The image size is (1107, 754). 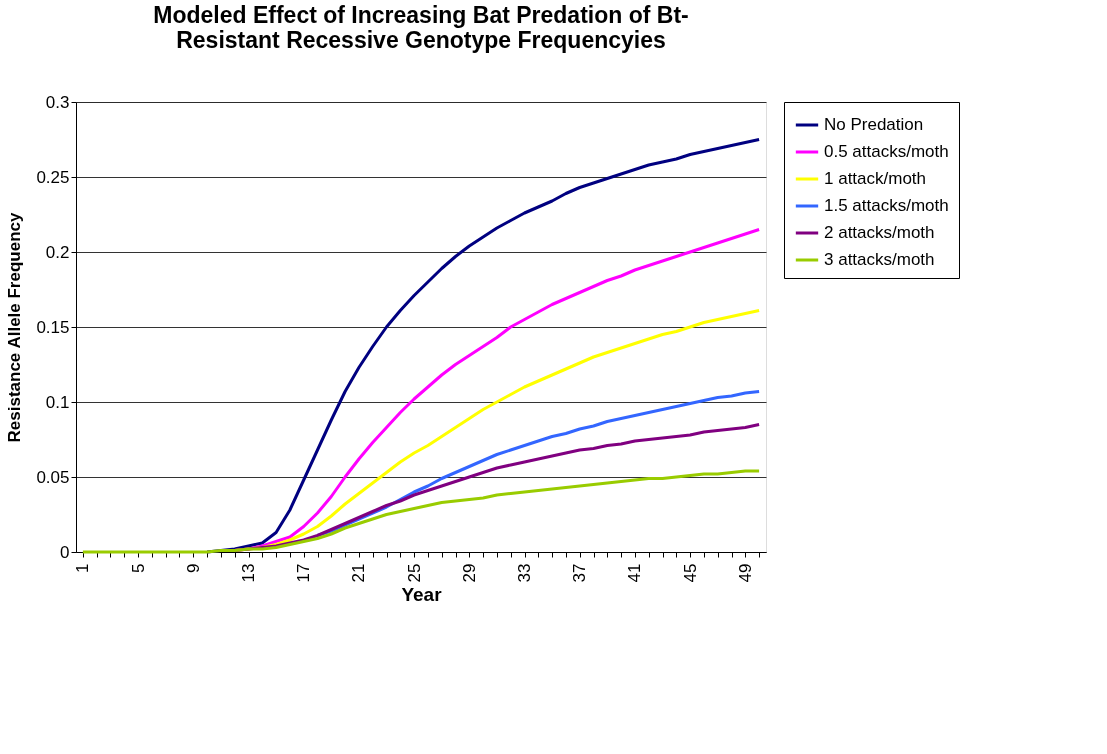 What do you see at coordinates (745, 573) in the screenshot?
I see `x-tick-label: 49` at bounding box center [745, 573].